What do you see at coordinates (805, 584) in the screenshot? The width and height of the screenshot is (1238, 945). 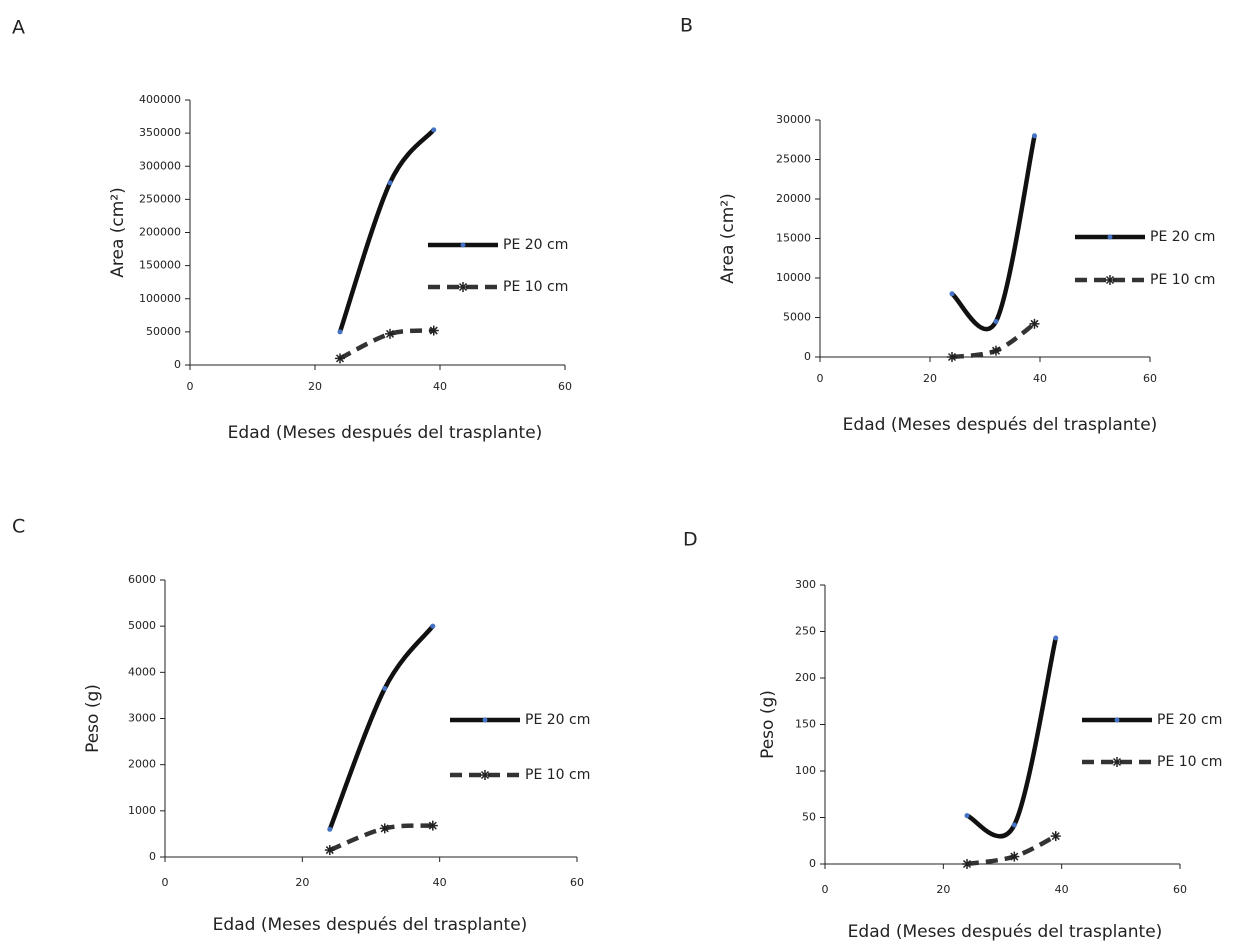 I see `y-tick-label: 300` at bounding box center [805, 584].